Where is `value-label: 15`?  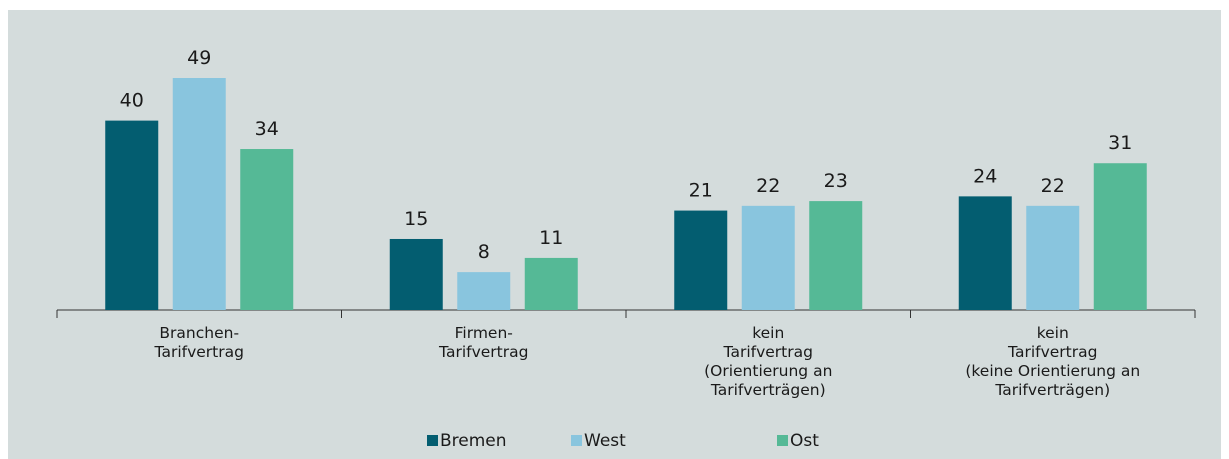
value-label: 15 is located at coordinates (416, 219).